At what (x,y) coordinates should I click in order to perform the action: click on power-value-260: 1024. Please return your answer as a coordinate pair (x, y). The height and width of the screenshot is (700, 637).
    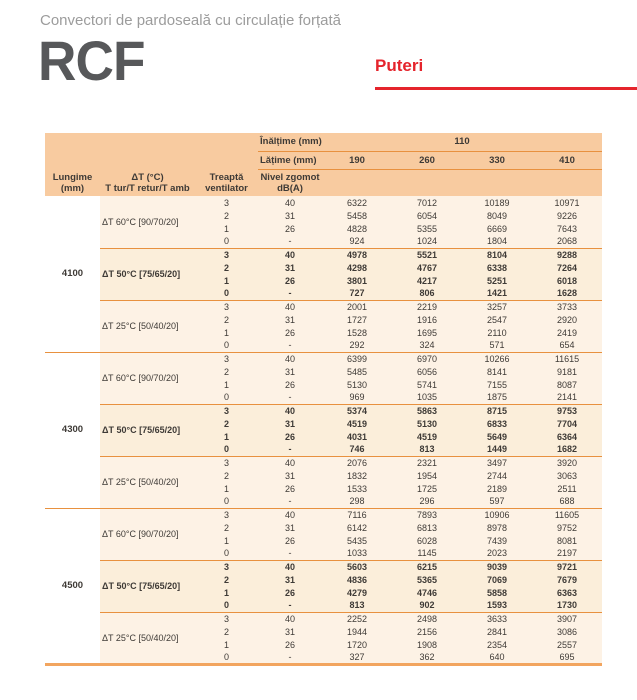
    Looking at the image, I should click on (427, 241).